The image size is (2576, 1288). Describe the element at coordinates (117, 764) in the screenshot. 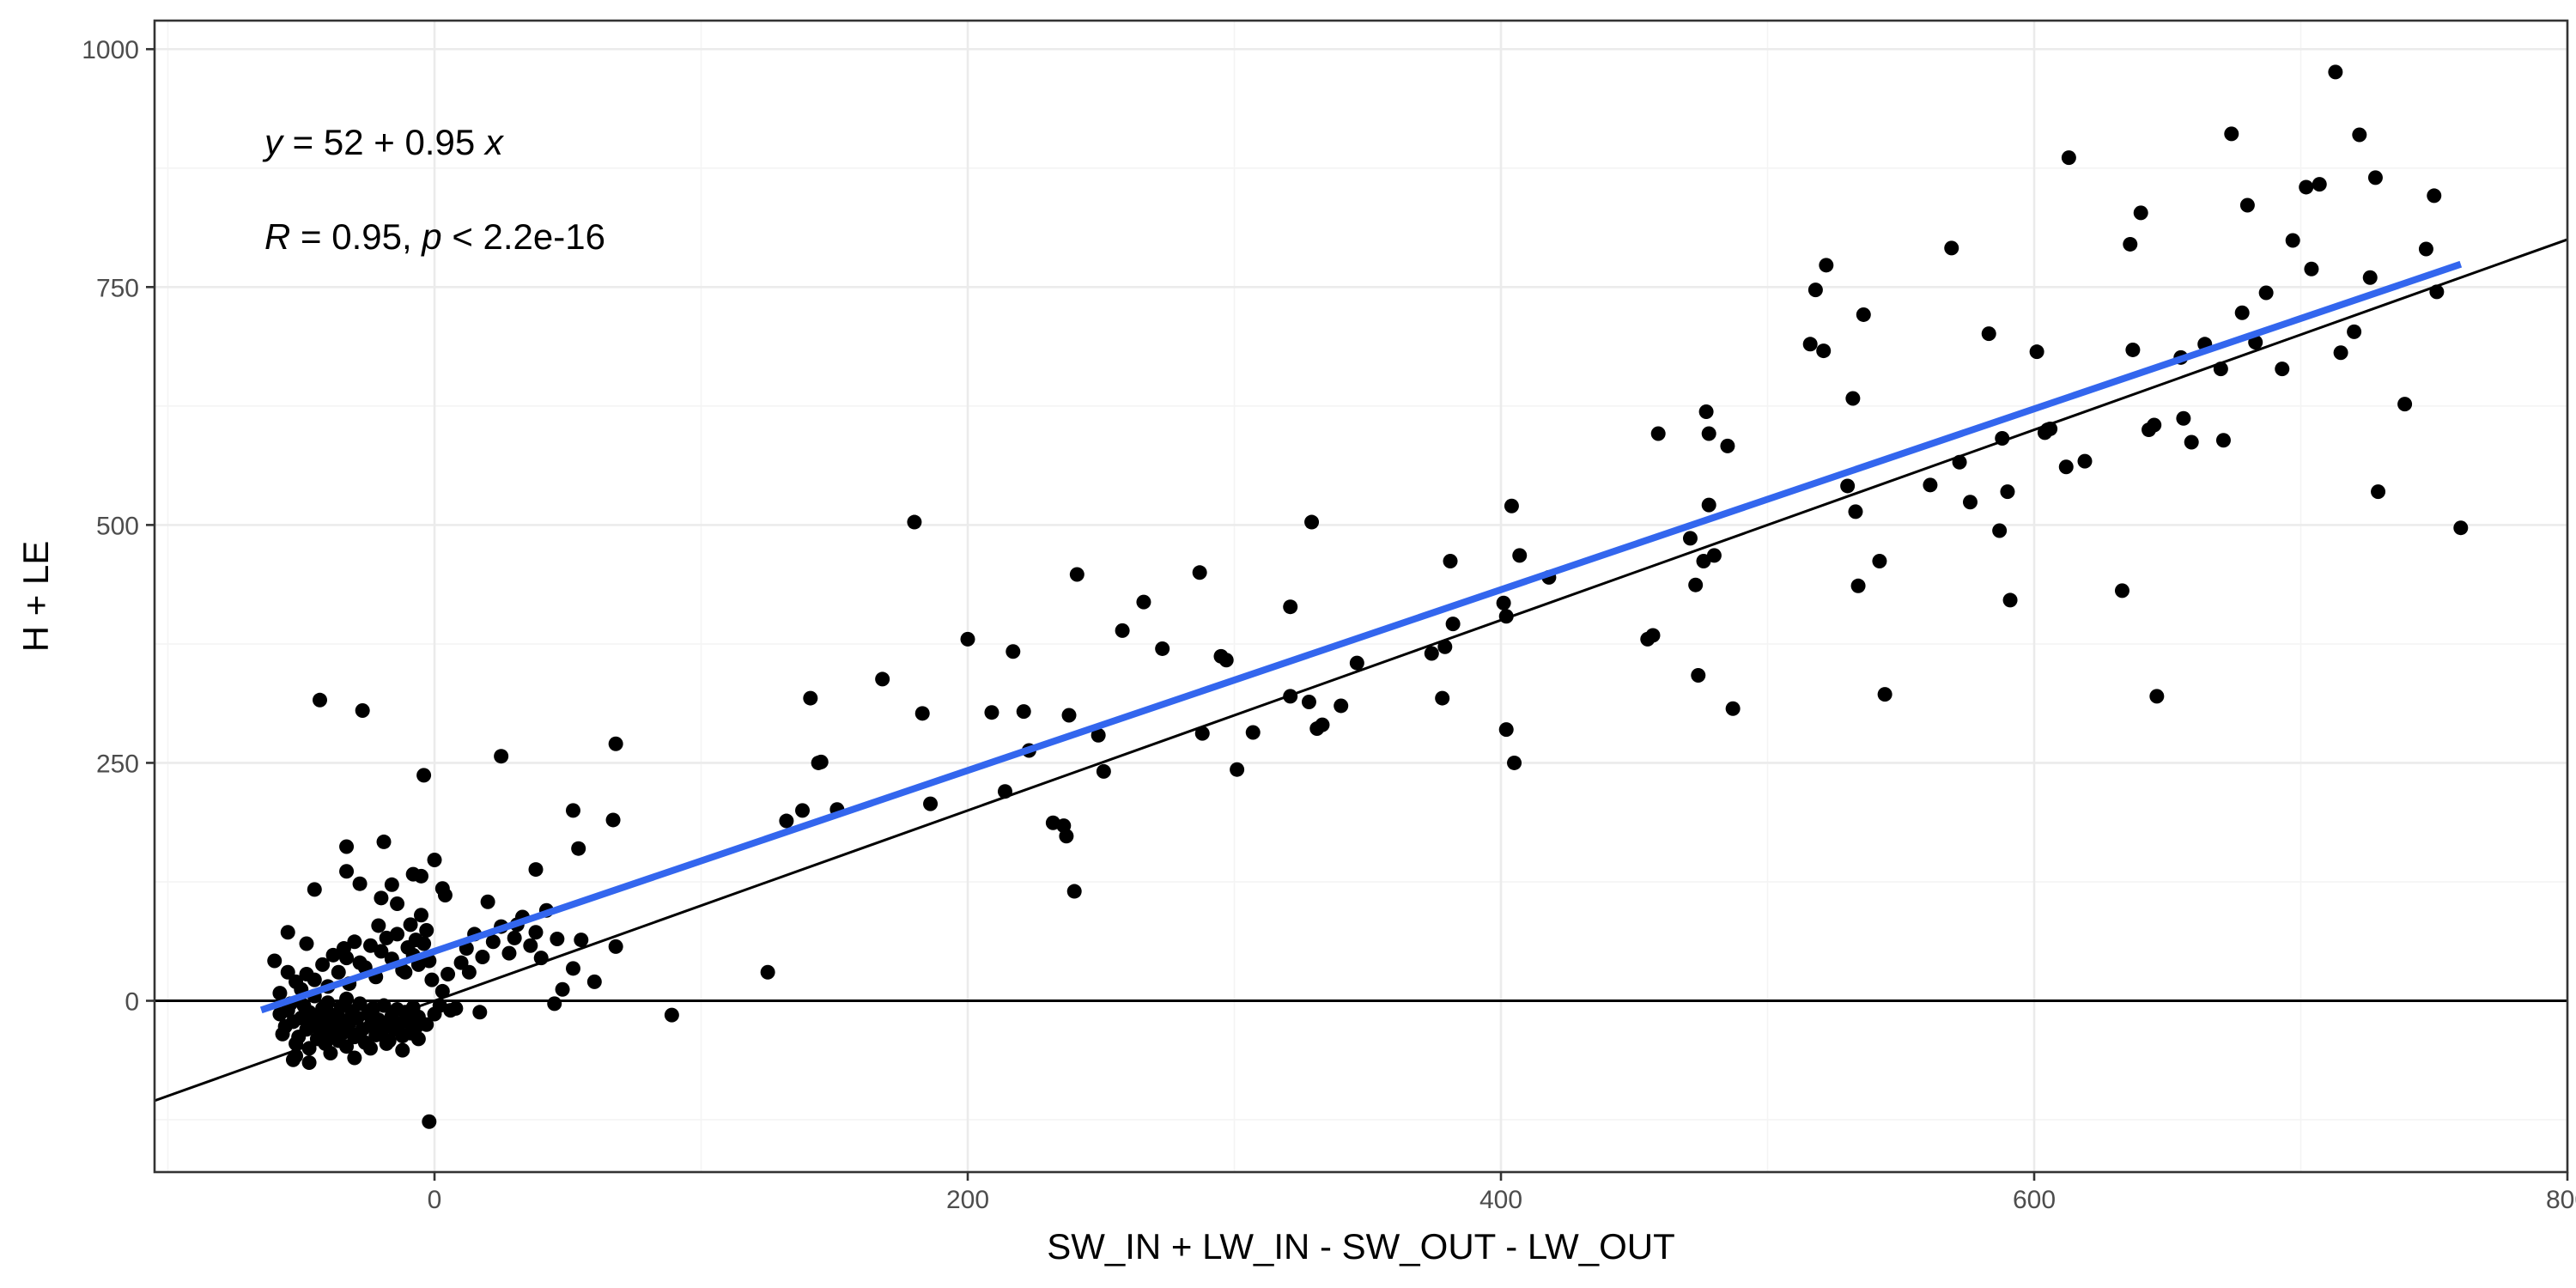

I see `y-tick-label: 250` at that location.